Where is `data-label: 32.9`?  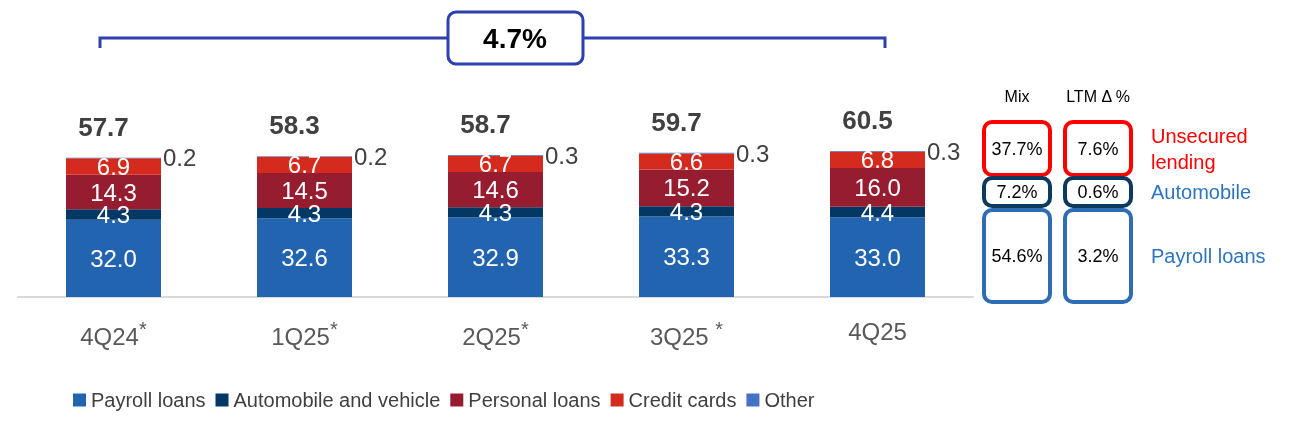
data-label: 32.9 is located at coordinates (495, 257).